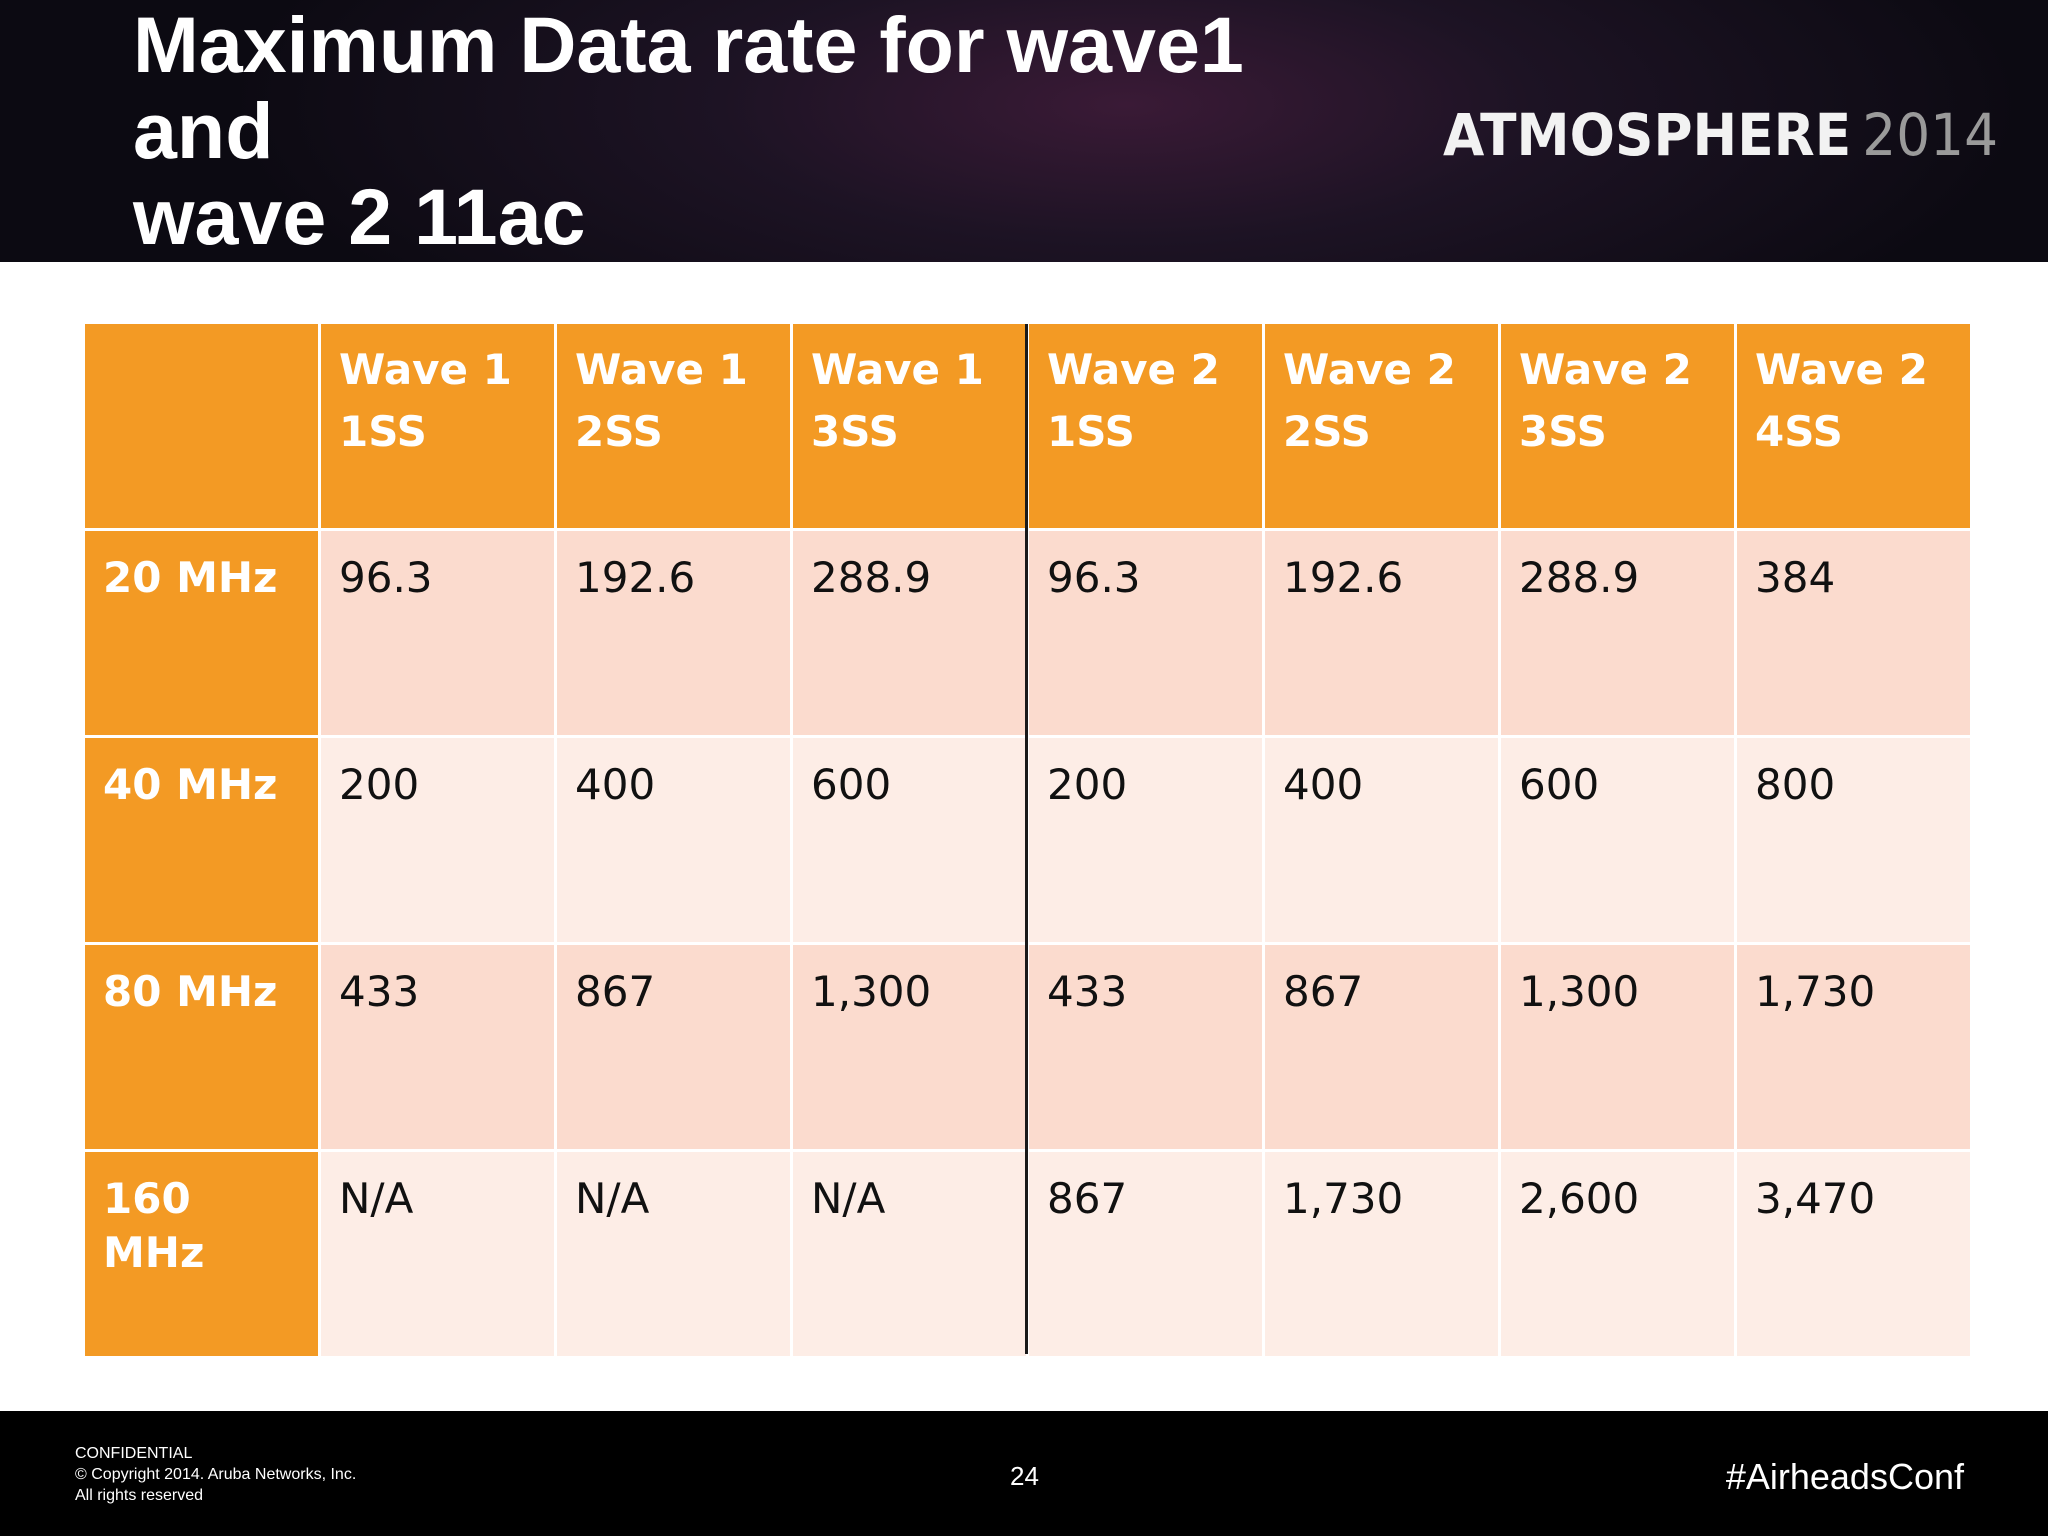 The image size is (2048, 1536). What do you see at coordinates (688, 44) in the screenshot?
I see `title-line-1: Maximum Data rate for wave1` at bounding box center [688, 44].